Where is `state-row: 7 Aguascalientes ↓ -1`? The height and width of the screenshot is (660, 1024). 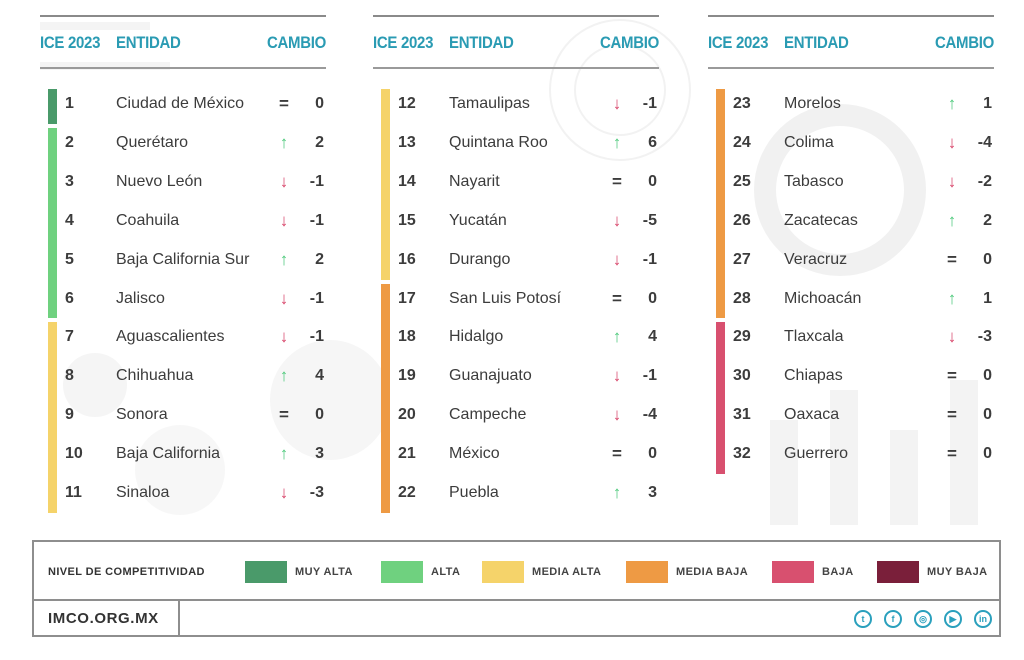 state-row: 7 Aguascalientes ↓ -1 is located at coordinates (183, 337).